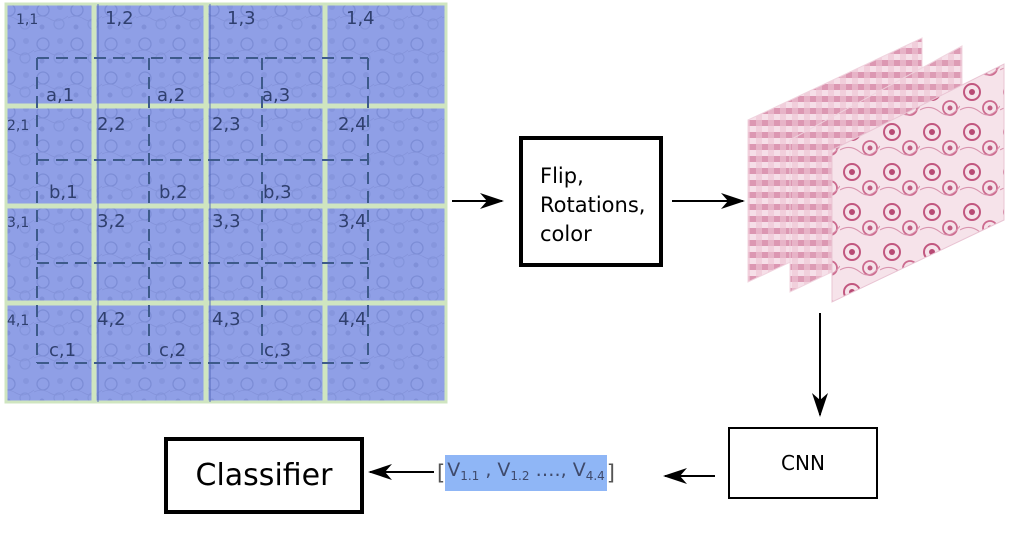 Image resolution: width=1022 pixels, height=538 pixels. Describe the element at coordinates (566, 234) in the screenshot. I see `augmentation-line-3: color` at that location.